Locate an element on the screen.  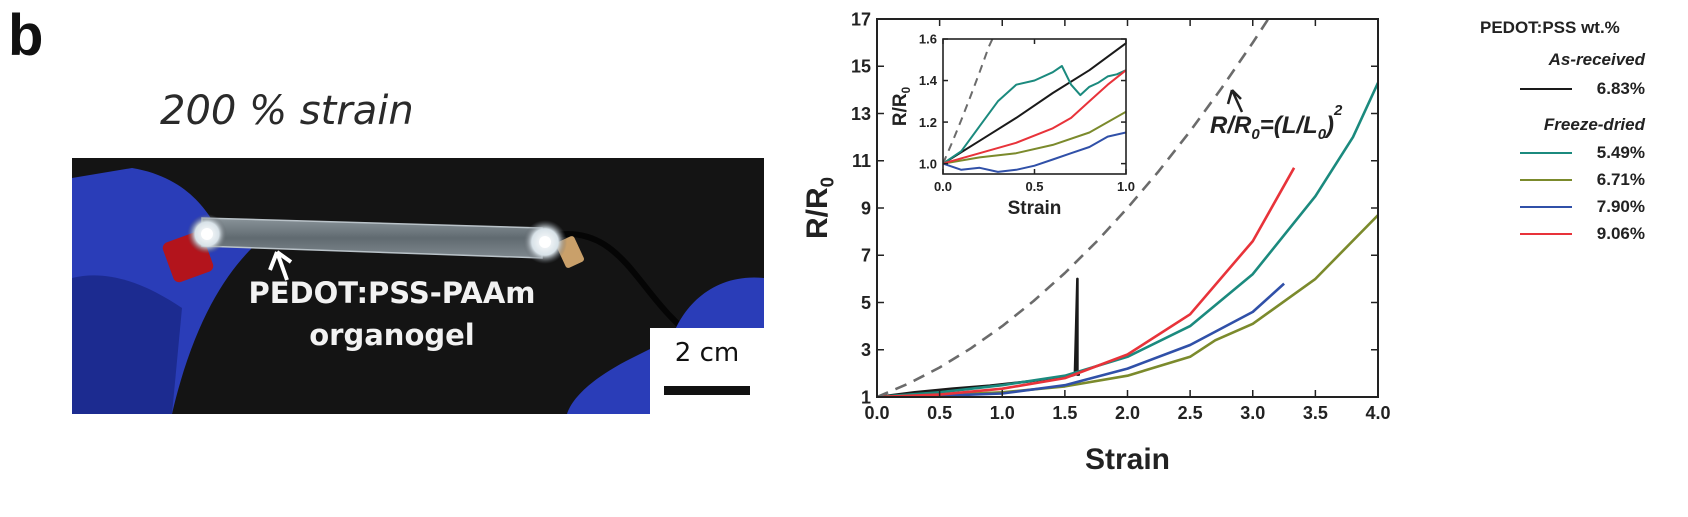
legend-item: 6.71% is located at coordinates (1582, 180).